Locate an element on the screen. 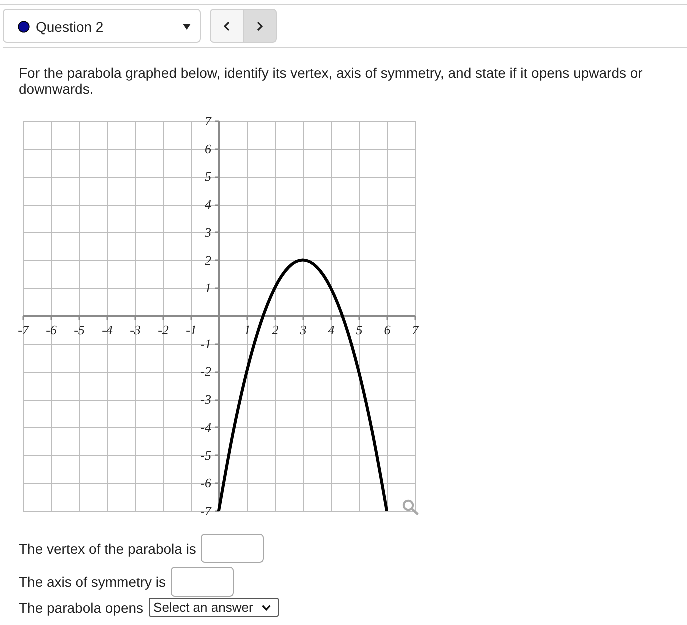 This screenshot has width=687, height=625. x-tick-label: -5 is located at coordinates (80, 330).